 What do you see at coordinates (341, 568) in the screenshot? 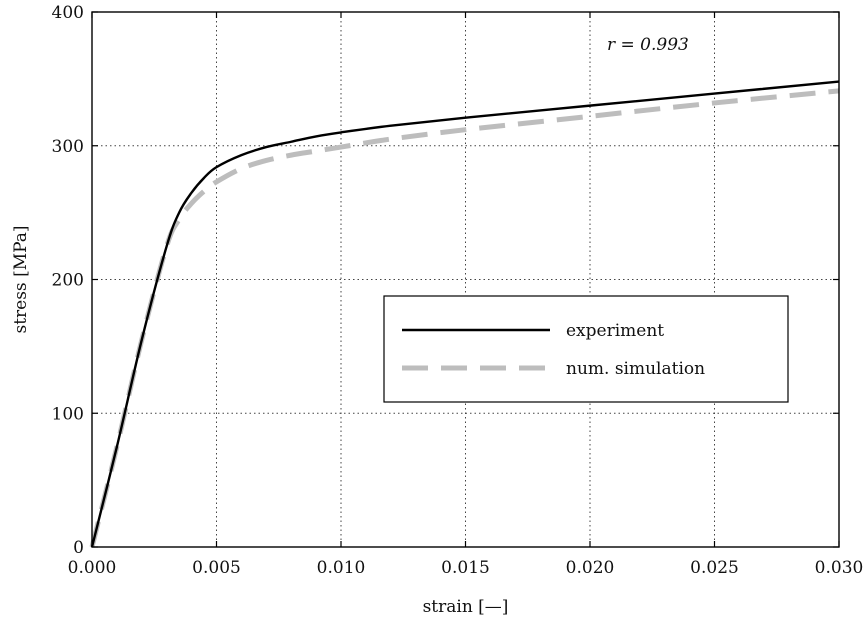
I see `x-tick-label: 0.010` at bounding box center [341, 568].